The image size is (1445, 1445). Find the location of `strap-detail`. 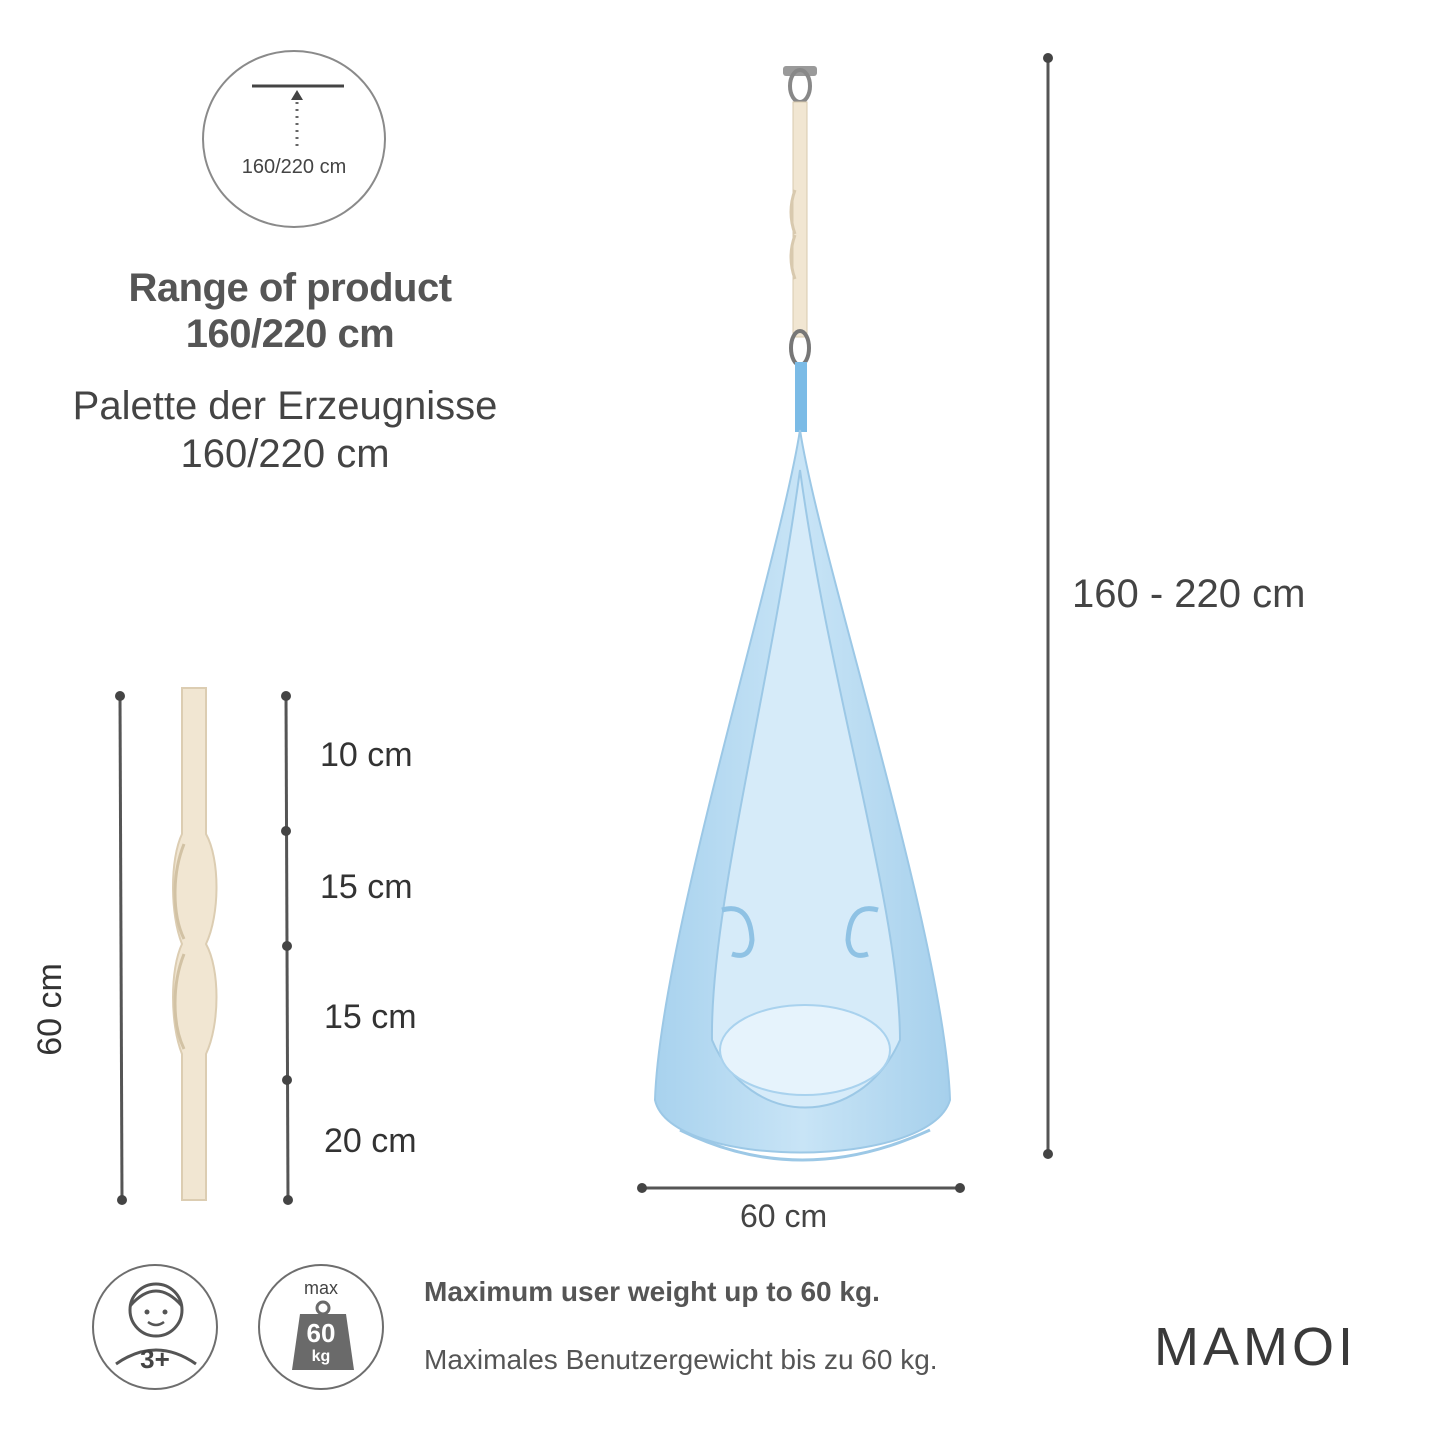

strap-detail is located at coordinates (204, 946).